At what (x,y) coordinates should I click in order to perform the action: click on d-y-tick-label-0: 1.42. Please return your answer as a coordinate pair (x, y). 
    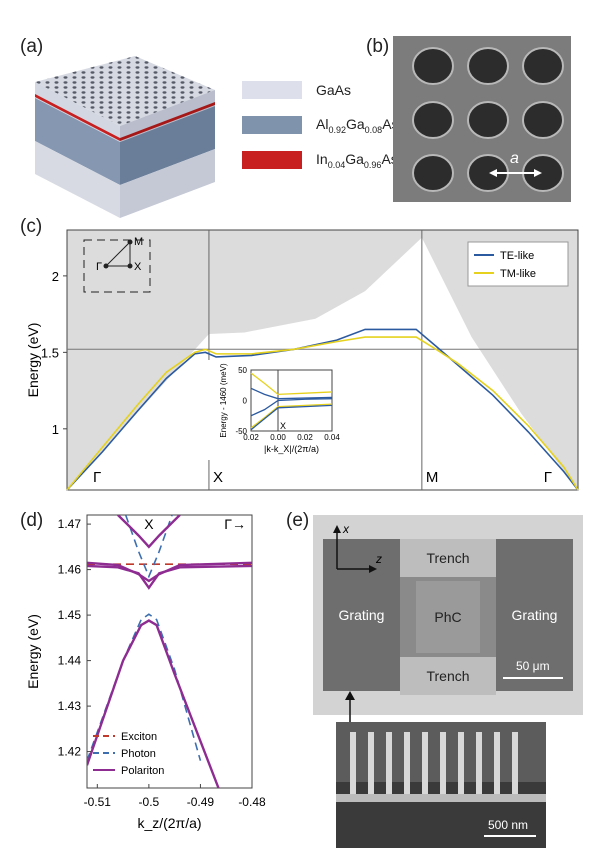
    Looking at the image, I should click on (70, 752).